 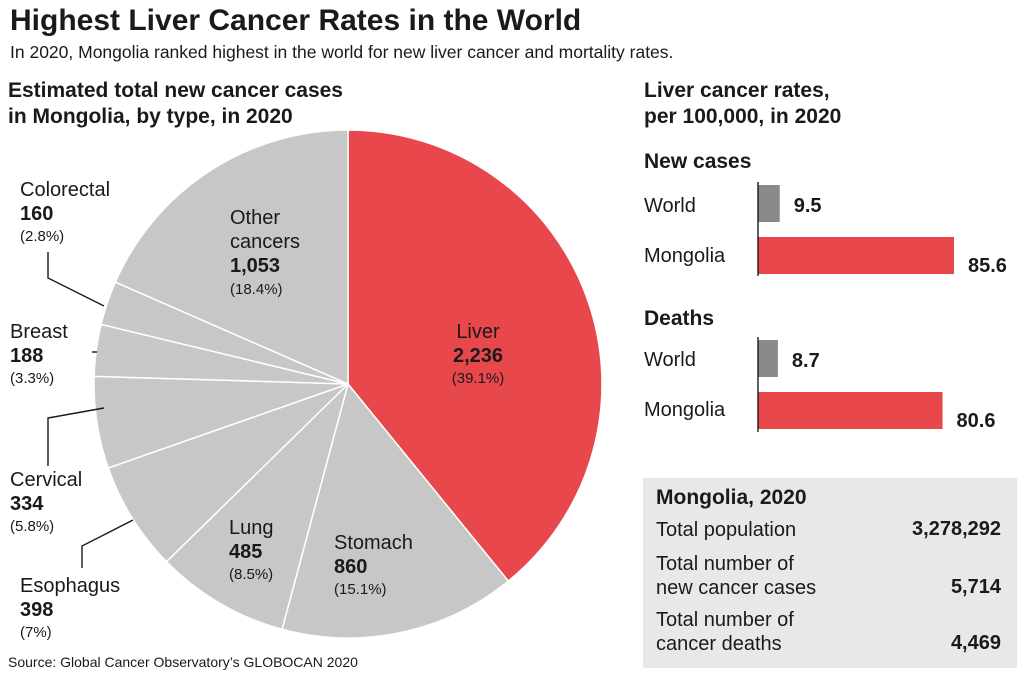 What do you see at coordinates (478, 332) in the screenshot?
I see `slice-label-liver: Liver` at bounding box center [478, 332].